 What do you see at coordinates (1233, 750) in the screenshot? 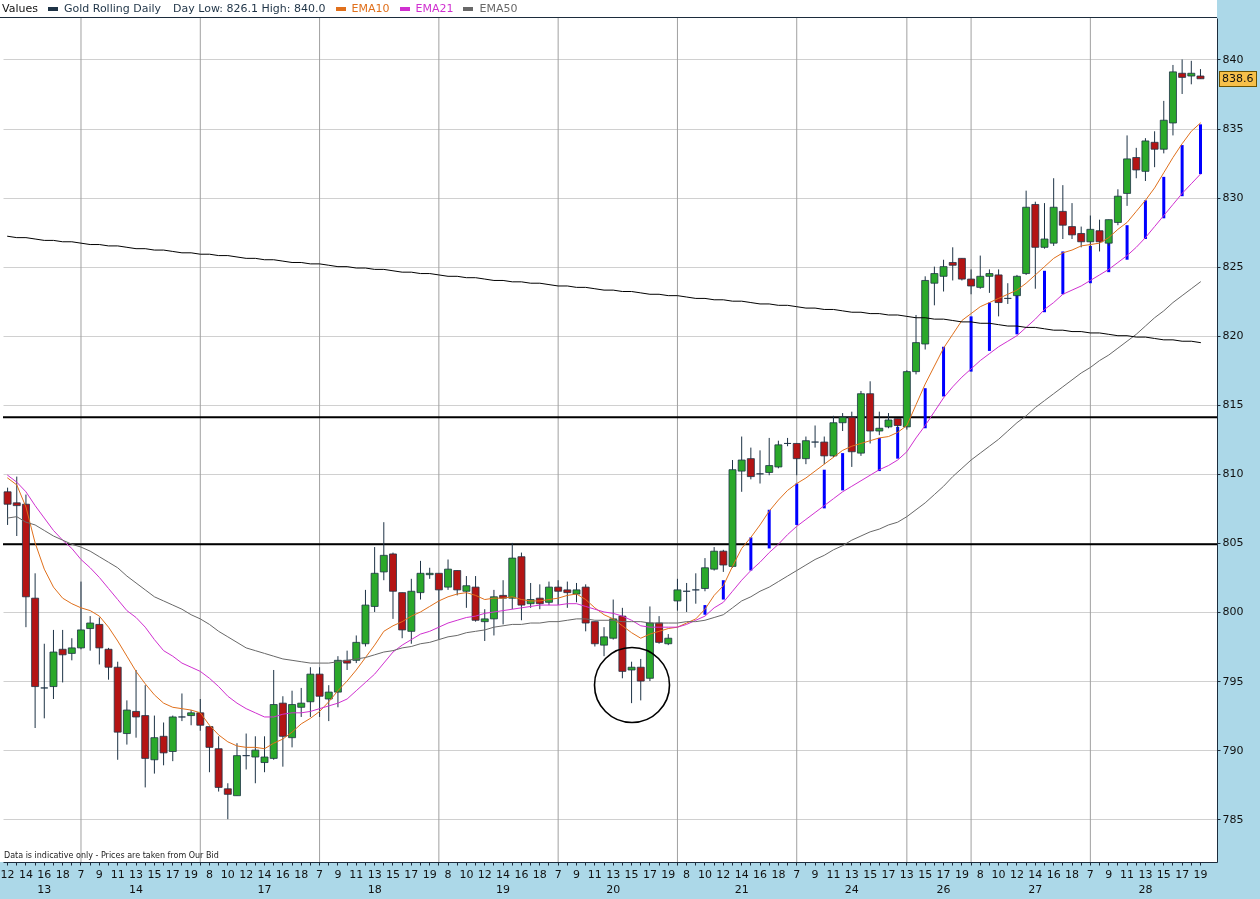
I see `y-tick-label: 790` at bounding box center [1233, 750].